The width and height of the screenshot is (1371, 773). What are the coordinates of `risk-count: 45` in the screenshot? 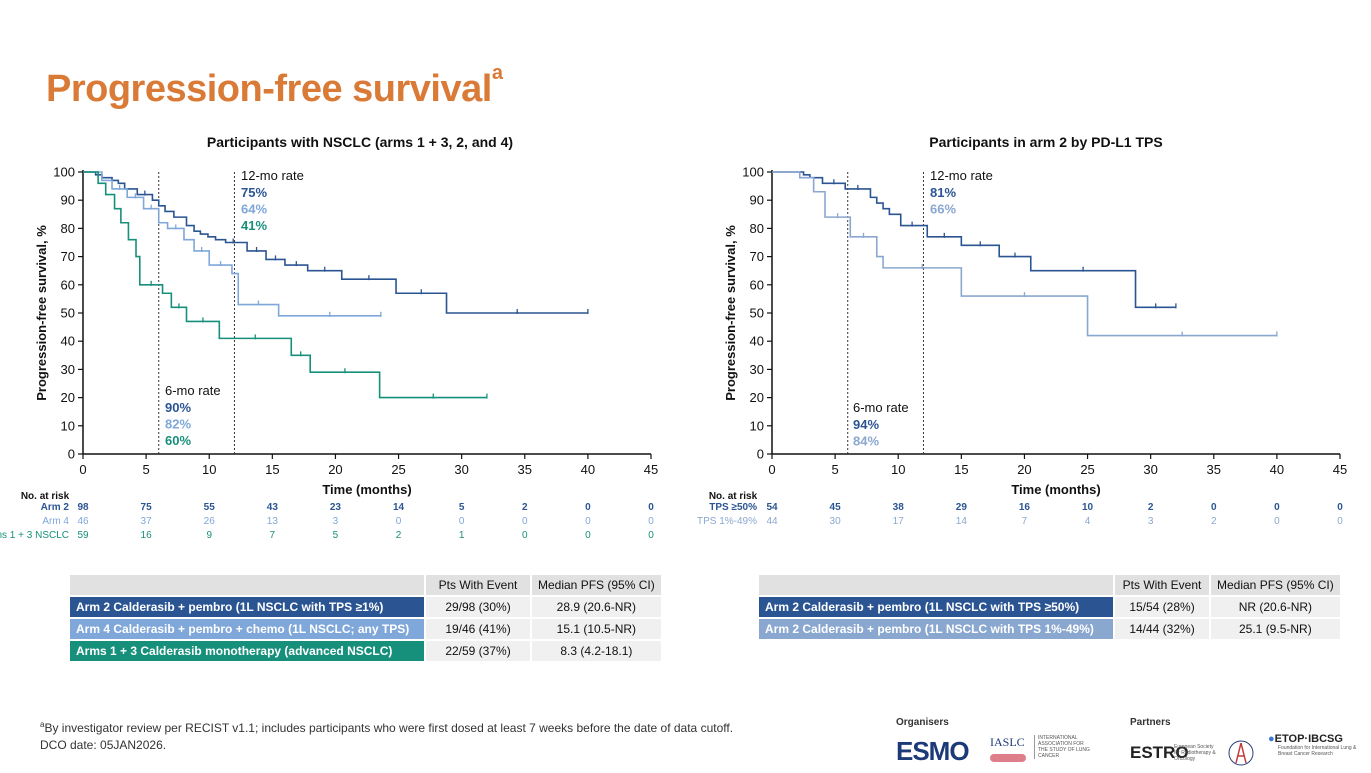 It's located at (836, 507).